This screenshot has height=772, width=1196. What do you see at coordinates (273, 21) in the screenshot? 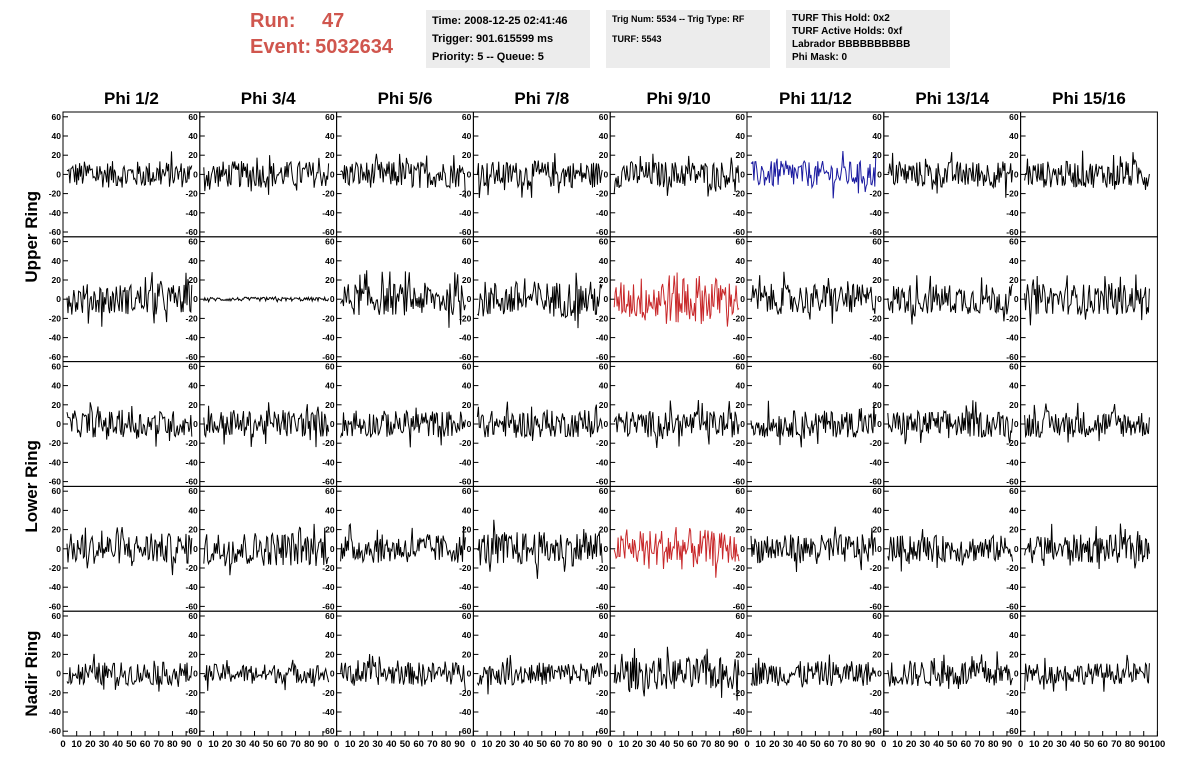
I see `run-label: Run:` at bounding box center [273, 21].